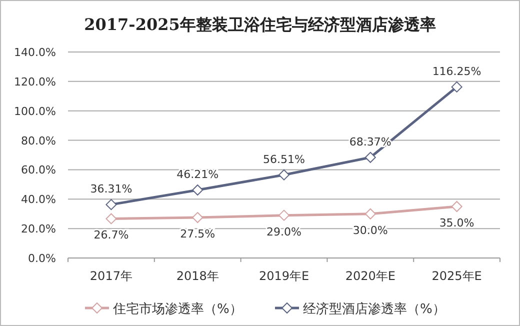 Image resolution: width=520 pixels, height=326 pixels. What do you see at coordinates (260, 24) in the screenshot?
I see `chart-title: 2017-2025年整装卫浴住宅与经济型酒店渗透率` at bounding box center [260, 24].